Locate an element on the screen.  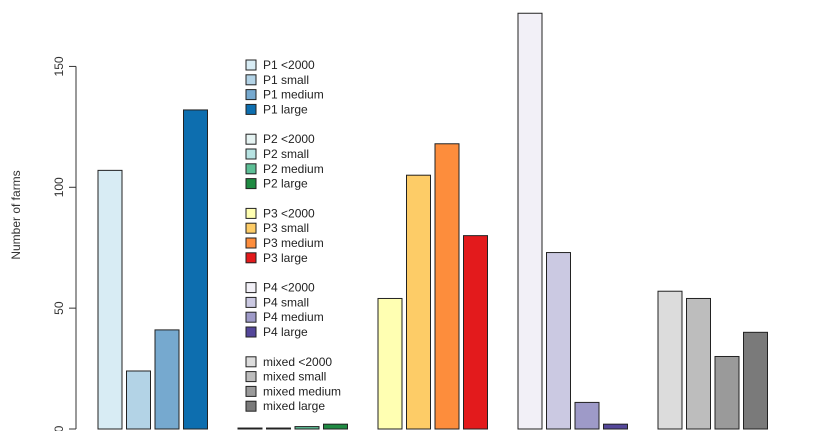
legend-label: P1 <2000 is located at coordinates (289, 65).